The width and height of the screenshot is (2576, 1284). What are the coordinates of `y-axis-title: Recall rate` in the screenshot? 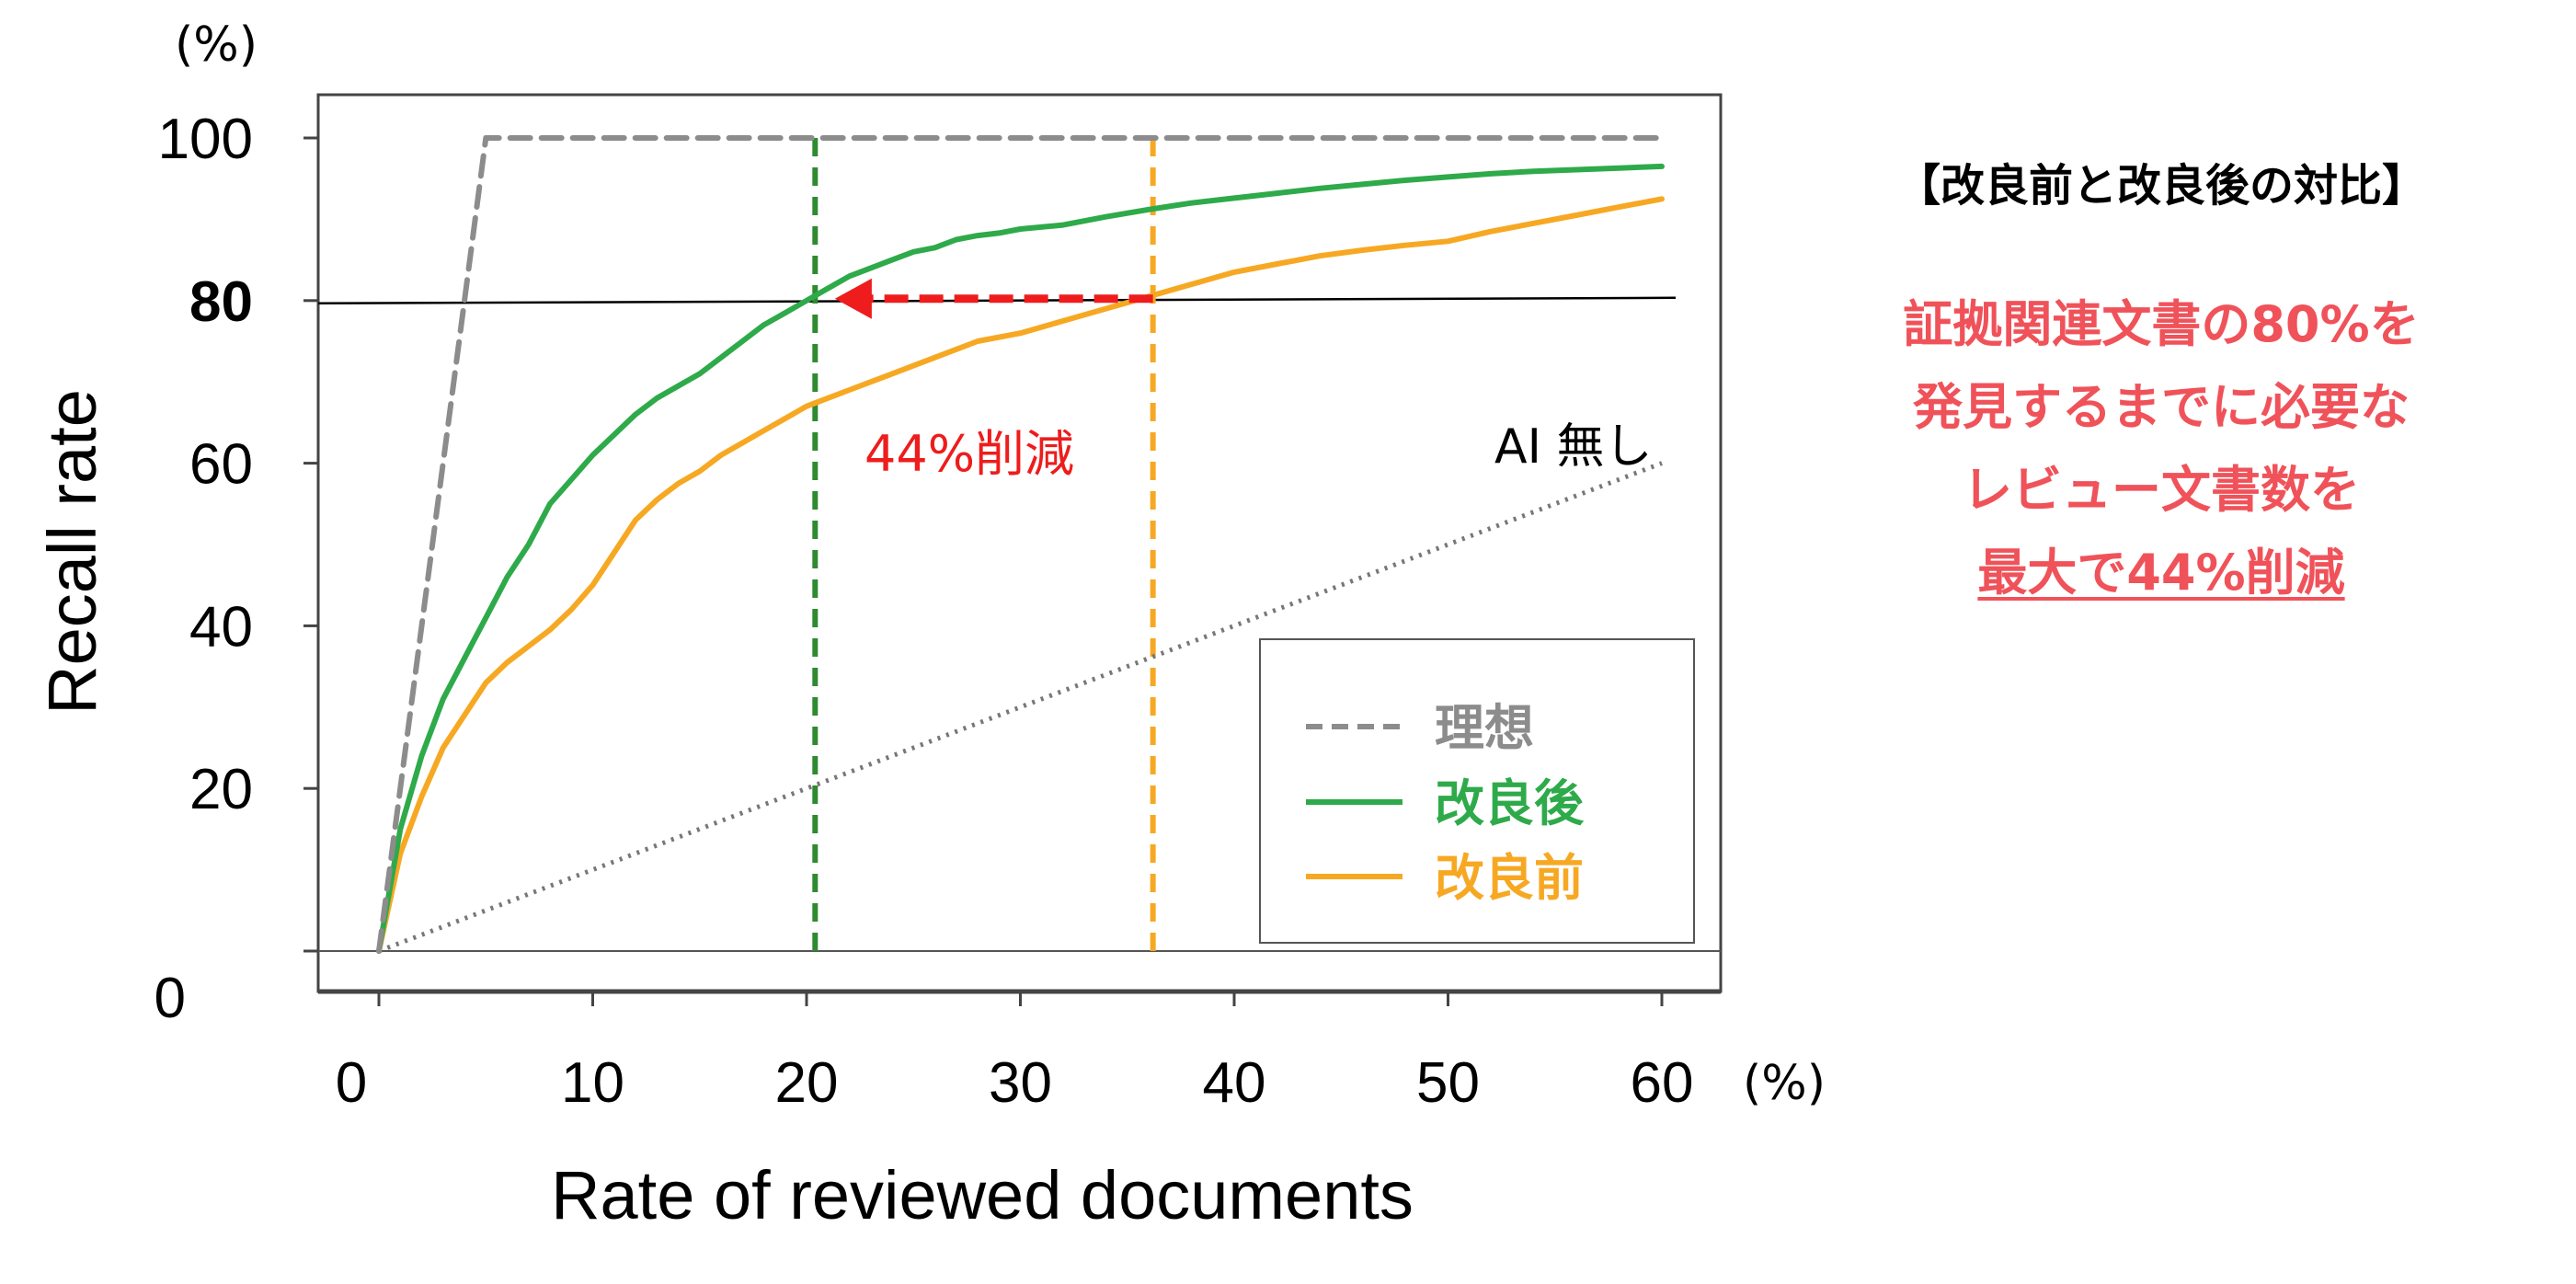 It's located at (72, 552).